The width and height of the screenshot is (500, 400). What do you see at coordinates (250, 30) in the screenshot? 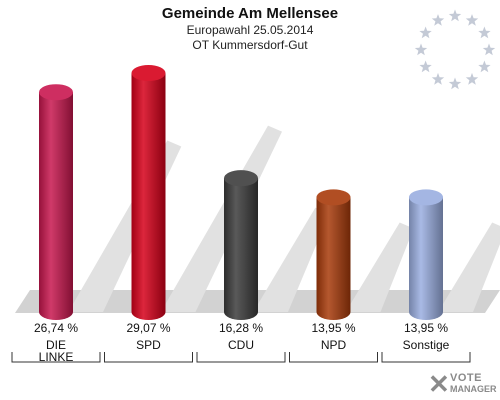
I see `chart-subtitle-election: Europawahl 25.05.2014` at bounding box center [250, 30].